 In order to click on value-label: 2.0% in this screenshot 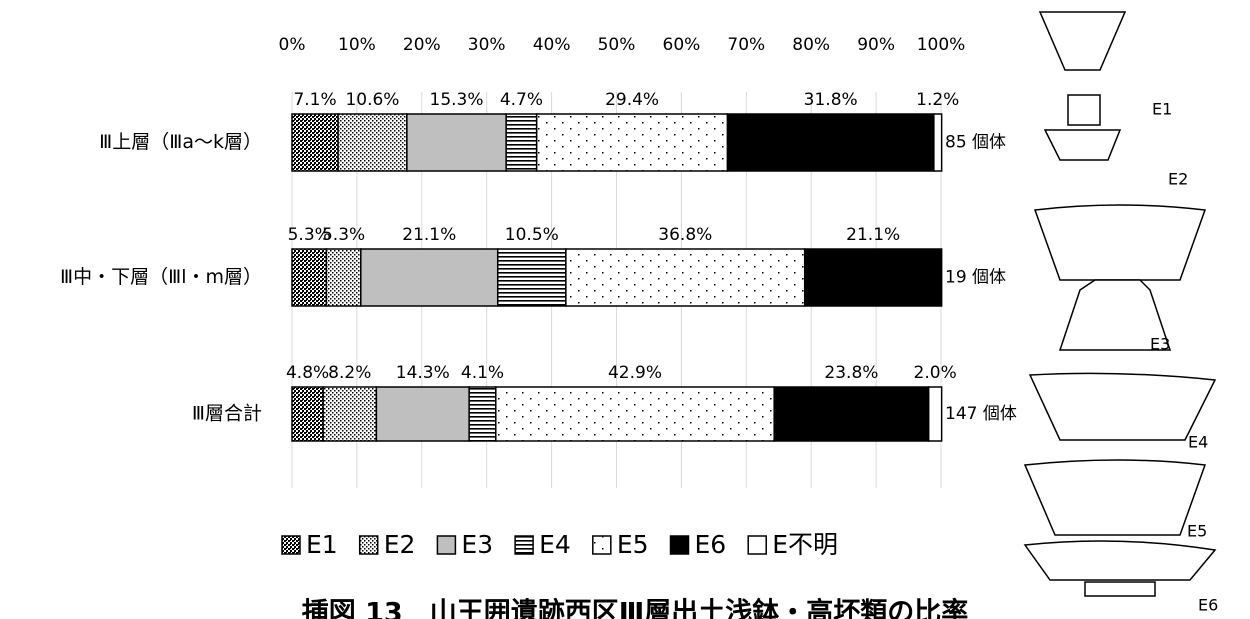, I will do `click(935, 373)`.